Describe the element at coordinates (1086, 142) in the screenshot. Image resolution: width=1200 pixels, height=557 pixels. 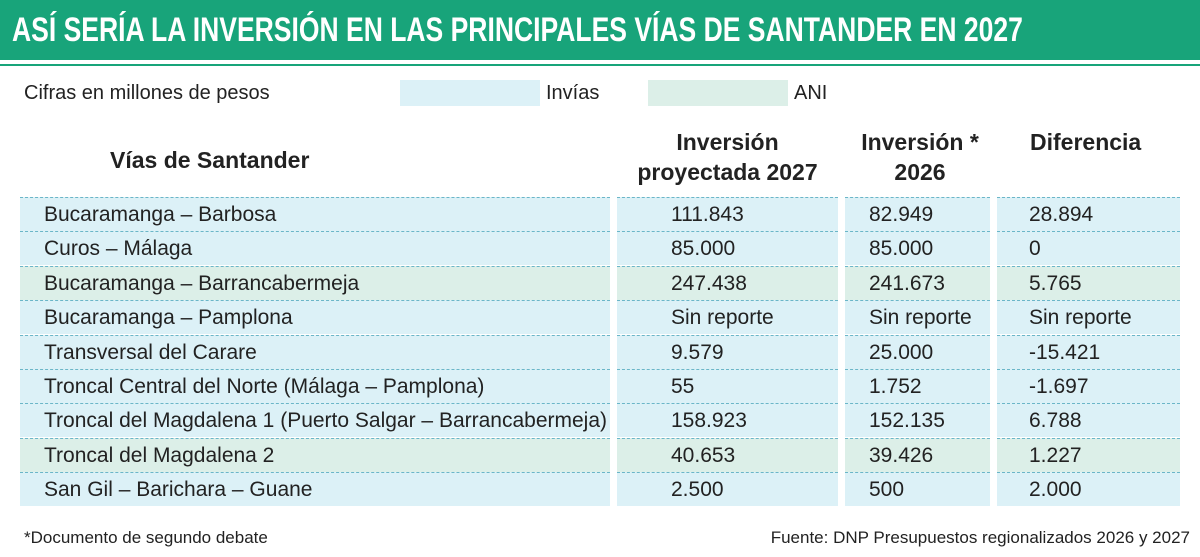
I see `column-header: Diferencia` at that location.